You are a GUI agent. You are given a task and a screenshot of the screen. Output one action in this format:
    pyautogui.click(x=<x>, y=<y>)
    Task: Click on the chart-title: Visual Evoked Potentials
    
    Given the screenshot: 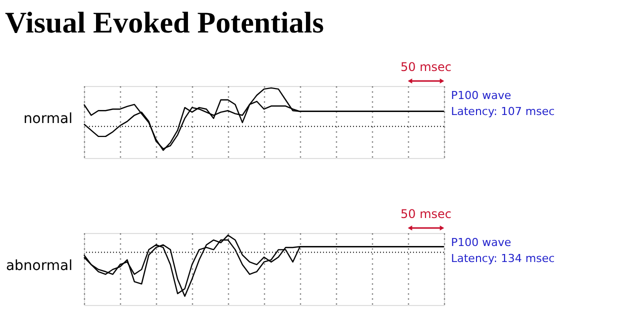 What is the action you would take?
    pyautogui.click(x=164, y=23)
    